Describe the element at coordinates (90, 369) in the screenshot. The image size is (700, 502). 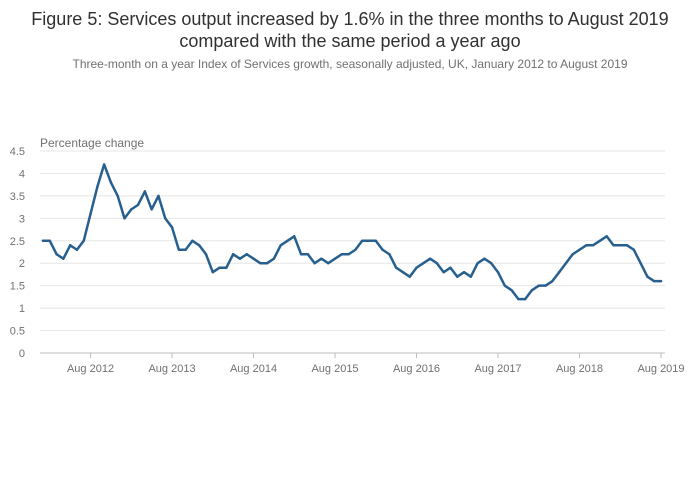
I see `x-tick-label: Aug 2012` at that location.